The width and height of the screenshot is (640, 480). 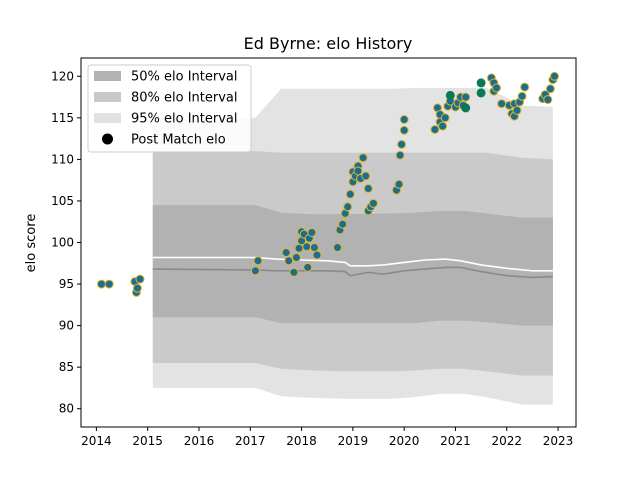 I want to click on x-axis: 2014 2015 2016 2017 2018 2019 2020 2021 2022 2023, so click(x=327, y=437).